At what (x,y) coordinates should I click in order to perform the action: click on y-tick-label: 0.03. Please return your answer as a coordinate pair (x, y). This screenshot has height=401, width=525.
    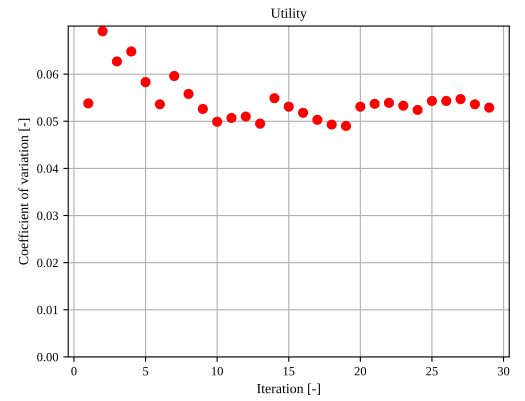
    Looking at the image, I should click on (47, 216).